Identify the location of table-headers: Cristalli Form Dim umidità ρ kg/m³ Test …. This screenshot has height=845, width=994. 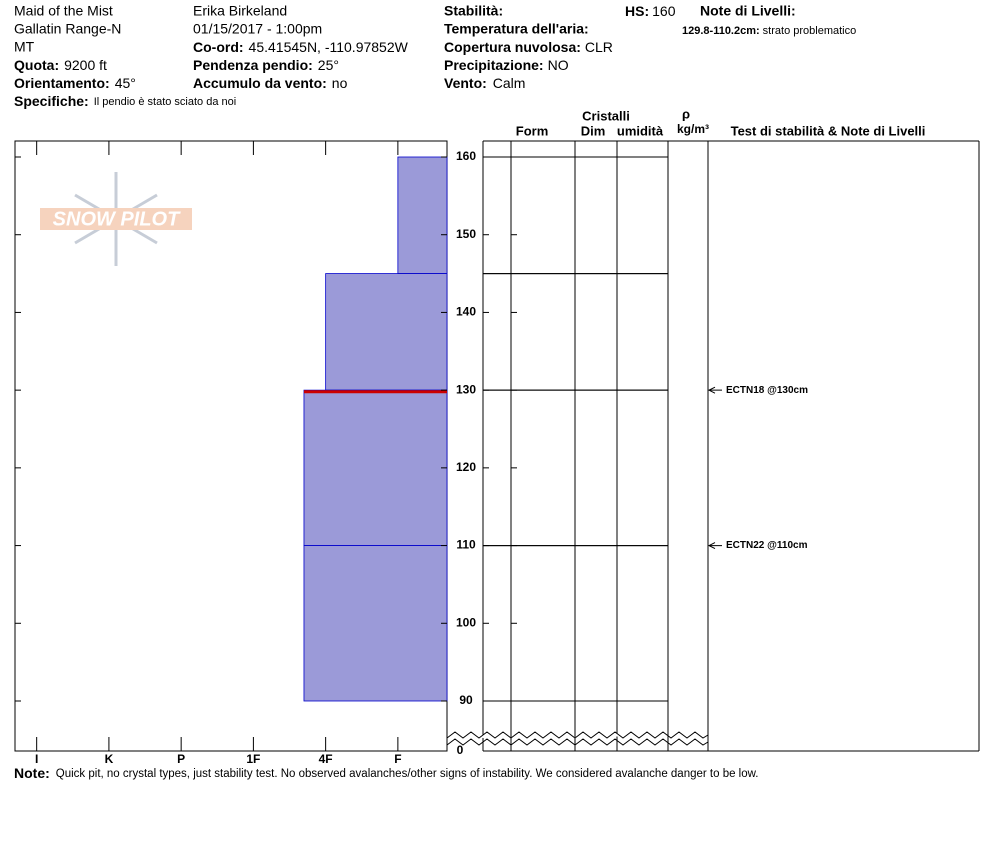
(721, 122).